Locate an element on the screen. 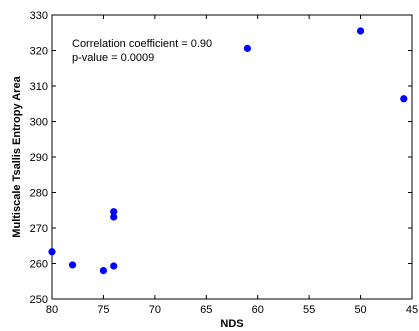  x-tick-label: 60 is located at coordinates (258, 310).